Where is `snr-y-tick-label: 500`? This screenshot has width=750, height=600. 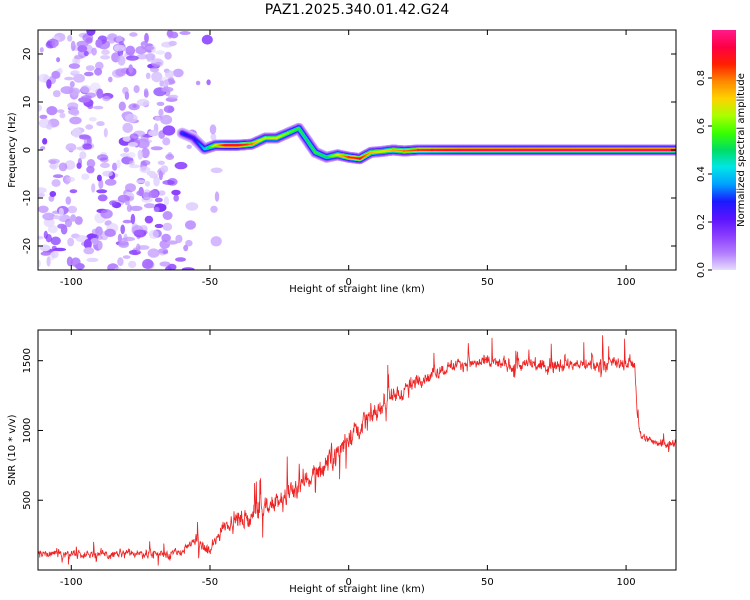 snr-y-tick-label: 500 is located at coordinates (27, 500).